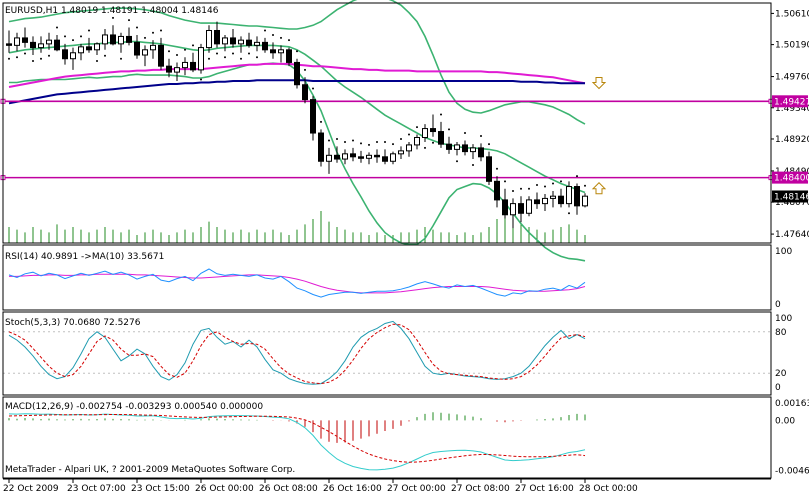 The image size is (809, 498). I want to click on y-tick-label: 1.50610, so click(792, 14).